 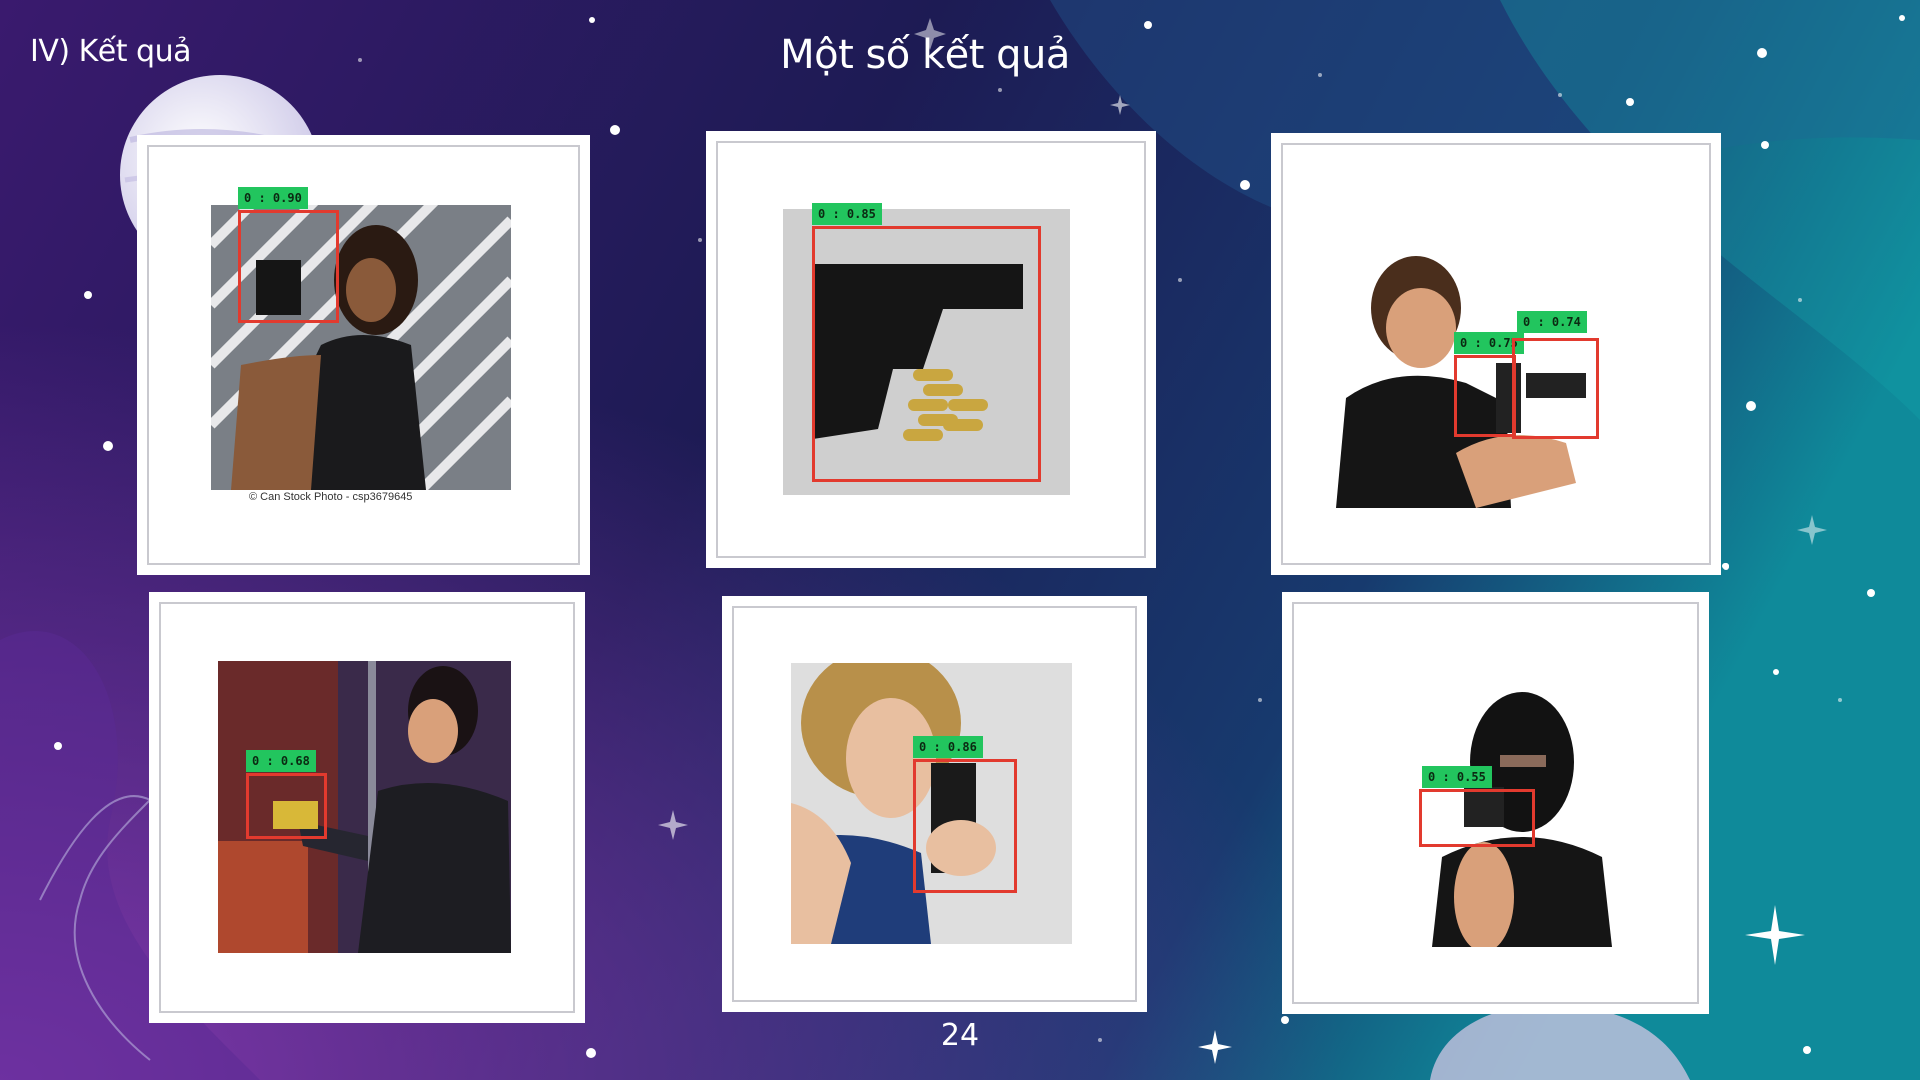 What do you see at coordinates (331, 497) in the screenshot?
I see `photo-credit: © Can Stock Photo - csp3679645` at bounding box center [331, 497].